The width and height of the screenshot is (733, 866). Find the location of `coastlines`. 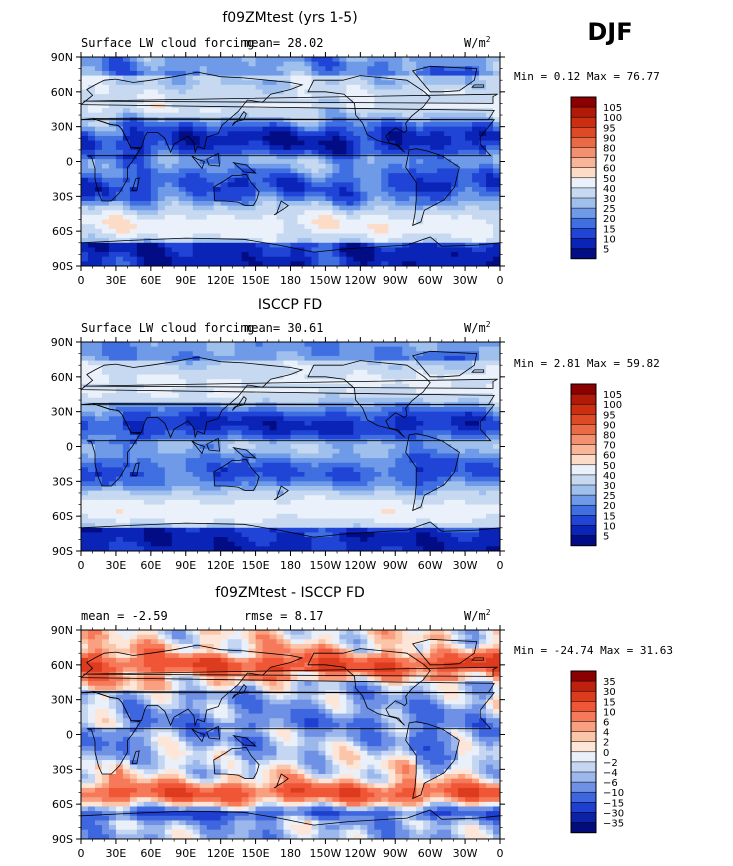

coastlines is located at coordinates (290, 165).